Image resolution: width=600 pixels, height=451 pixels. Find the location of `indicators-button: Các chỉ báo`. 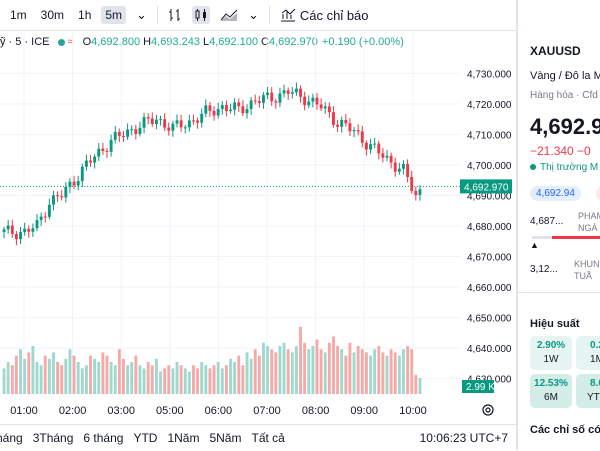

indicators-button: Các chỉ báo is located at coordinates (324, 15).